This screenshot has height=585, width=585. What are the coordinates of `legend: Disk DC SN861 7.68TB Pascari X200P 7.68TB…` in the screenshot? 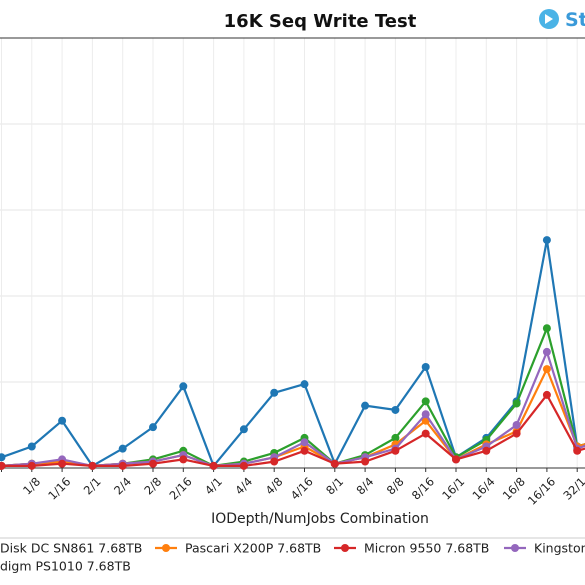 It's located at (292, 555).